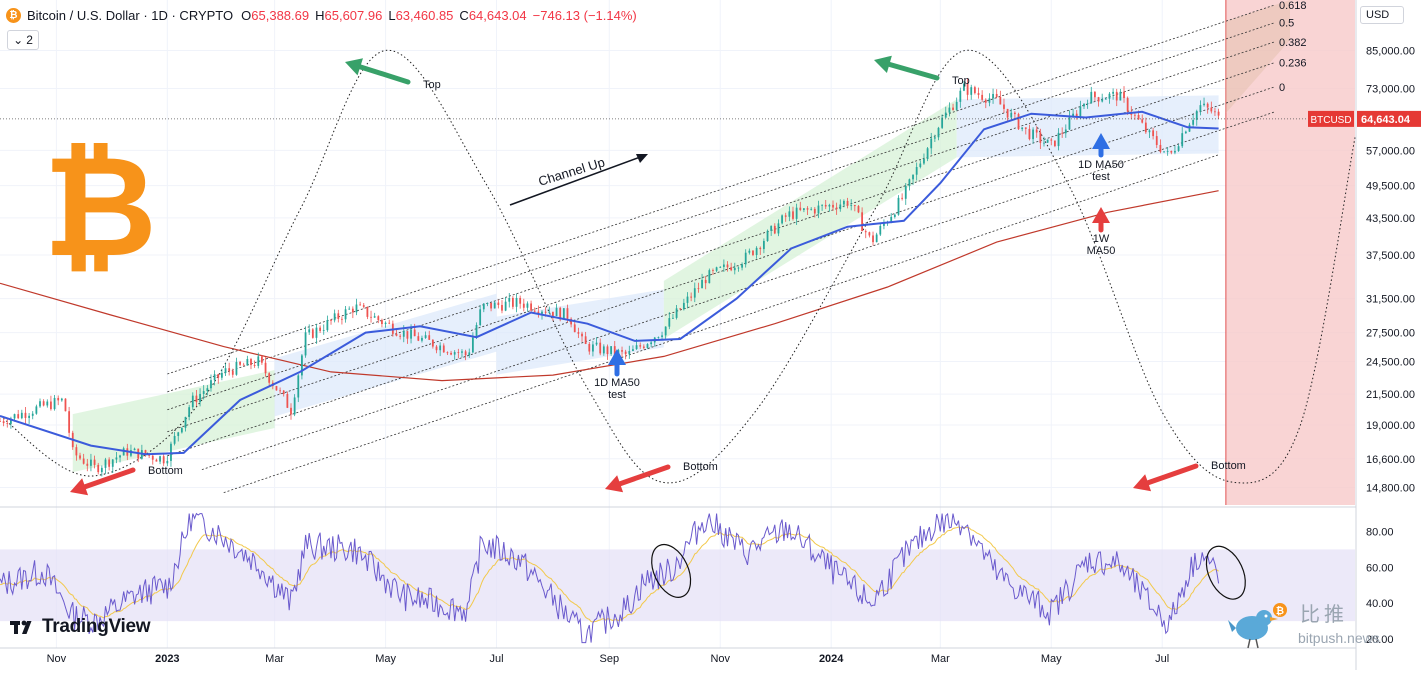 This screenshot has height=675, width=1424. I want to click on price-tick-label: 73,000.00, so click(1390, 89).